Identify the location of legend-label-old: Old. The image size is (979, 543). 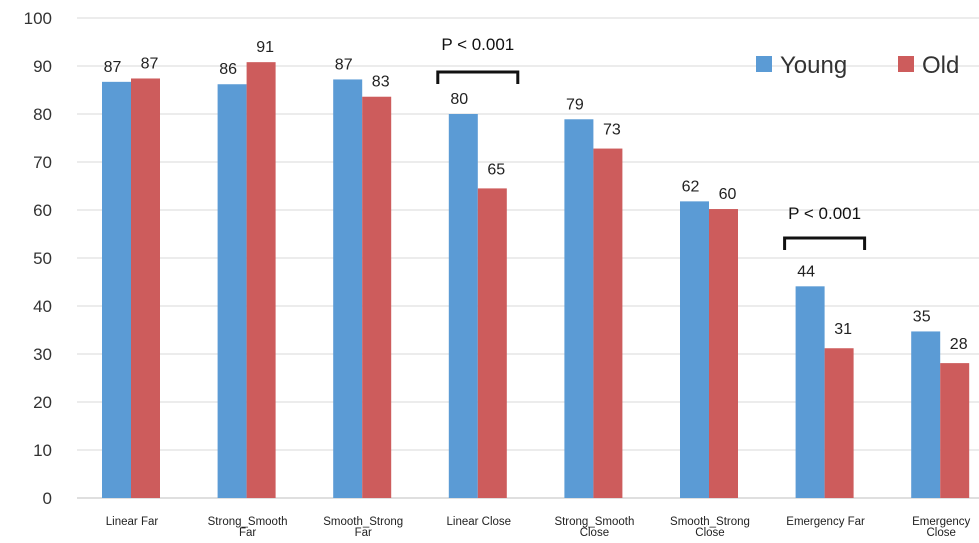
(940, 65).